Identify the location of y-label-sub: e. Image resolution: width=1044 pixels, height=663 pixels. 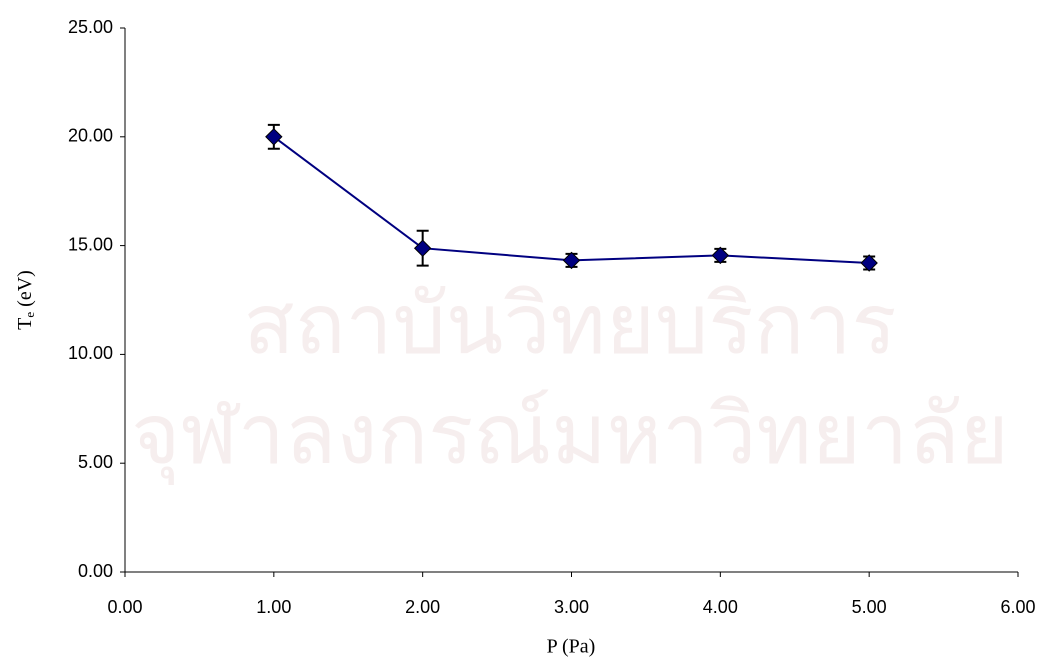
(29, 315).